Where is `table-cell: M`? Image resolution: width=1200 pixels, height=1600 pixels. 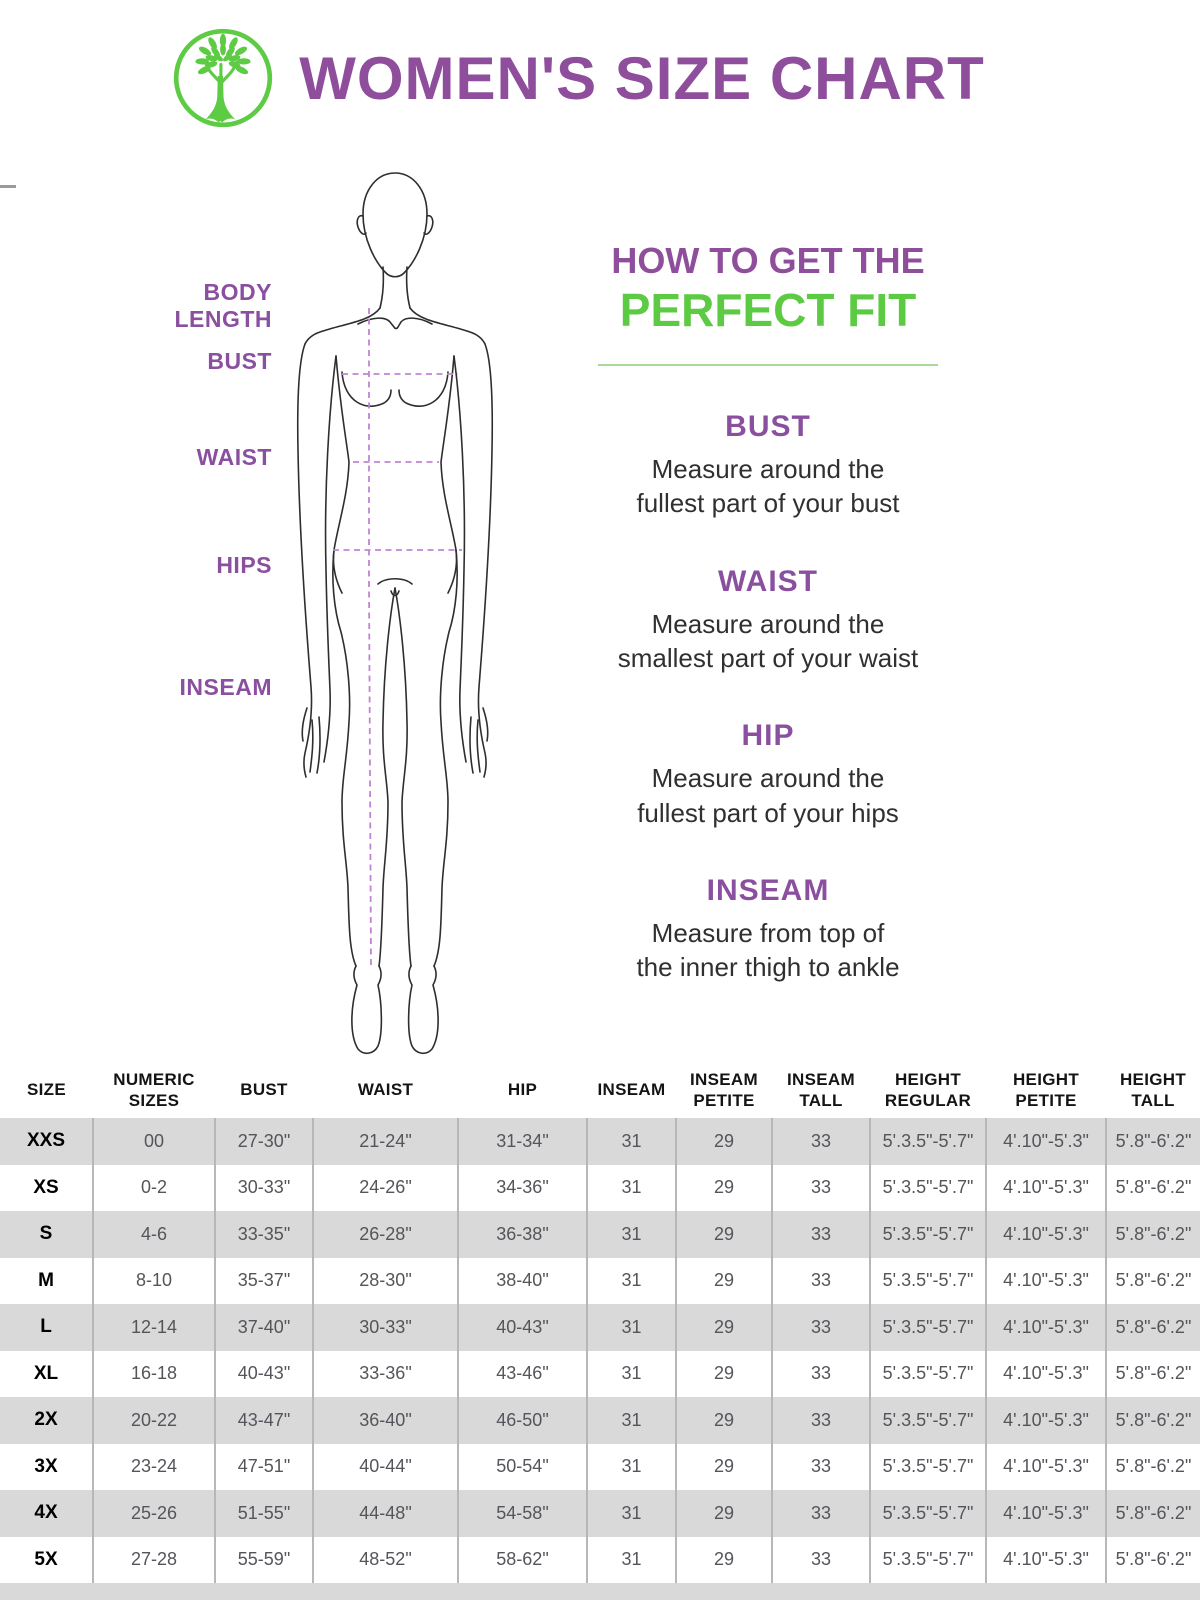
table-cell: M is located at coordinates (46, 1280).